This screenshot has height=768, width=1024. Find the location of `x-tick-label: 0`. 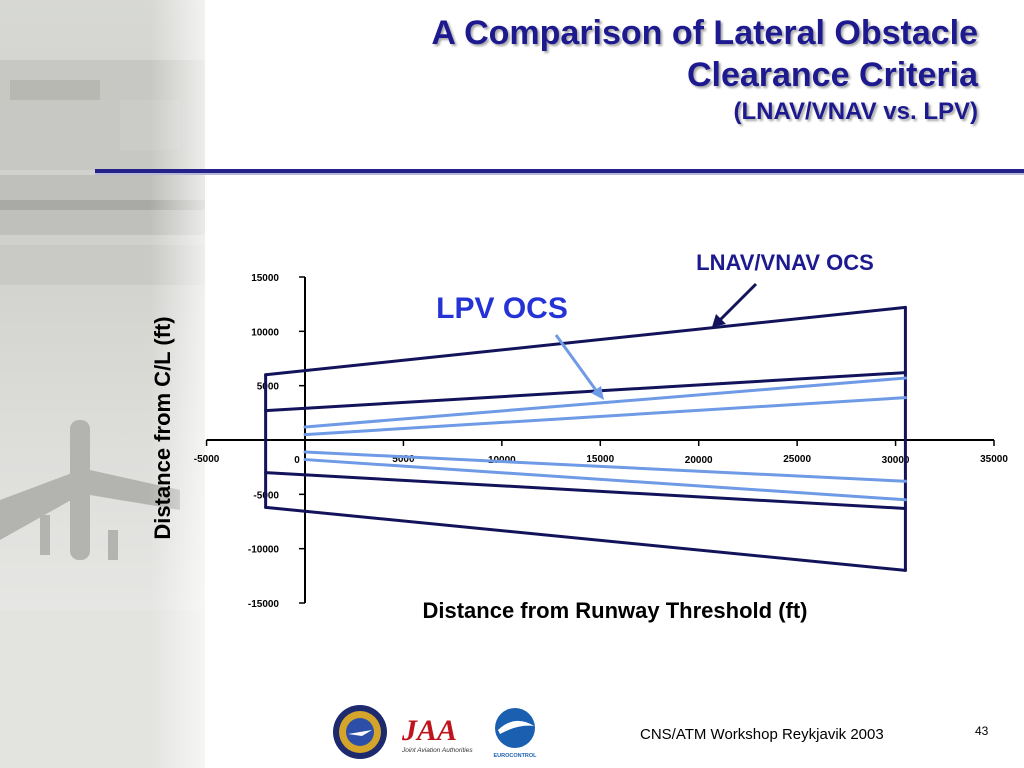

x-tick-label: 0 is located at coordinates (297, 460).